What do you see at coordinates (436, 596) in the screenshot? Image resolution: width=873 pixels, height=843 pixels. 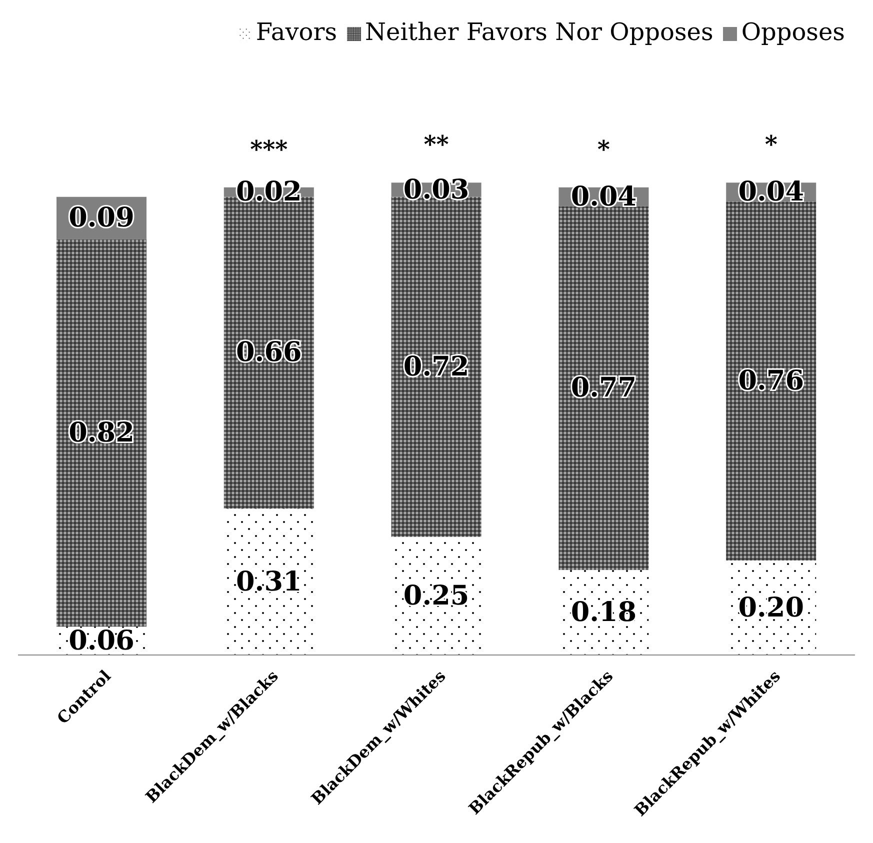 I see `data-label: 0.25` at bounding box center [436, 596].